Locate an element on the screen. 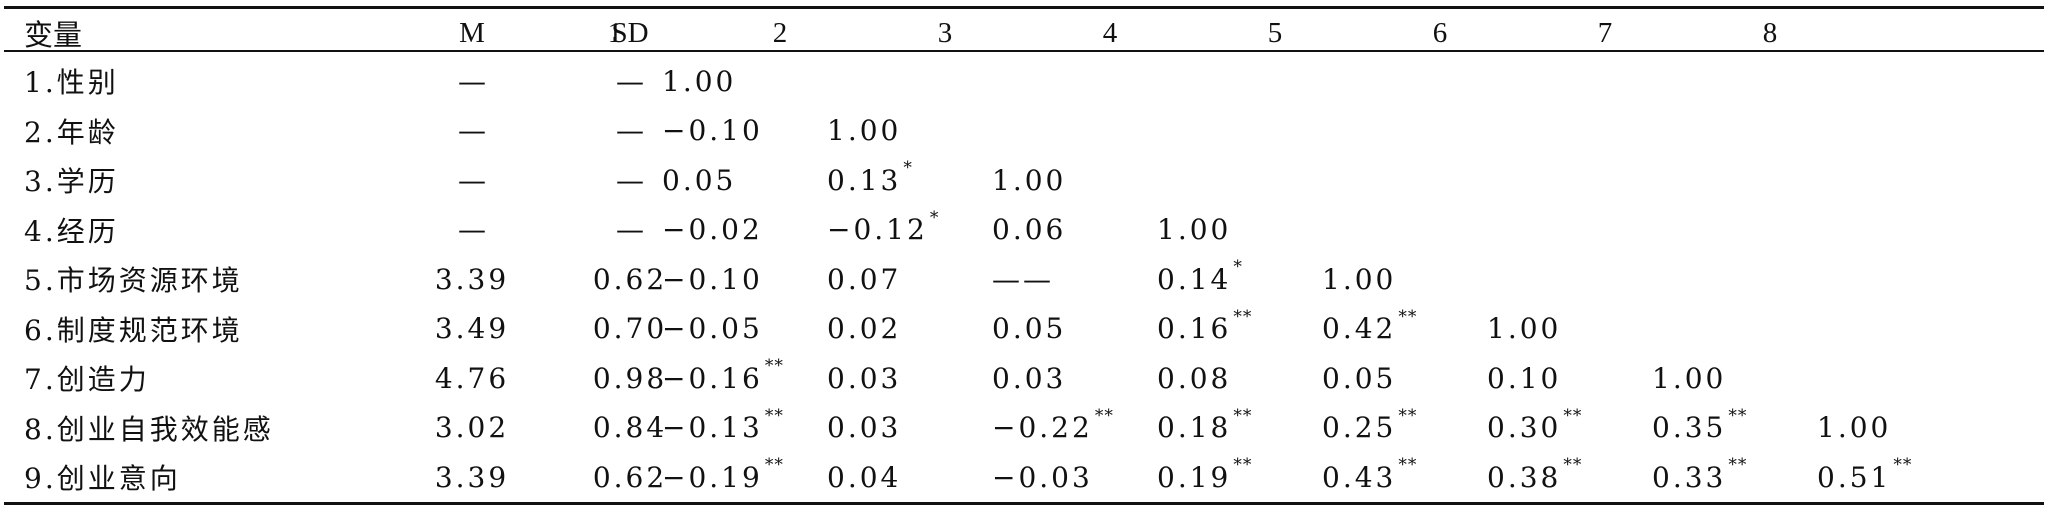  correlation-cell: 0.35 ** is located at coordinates (1700, 425).